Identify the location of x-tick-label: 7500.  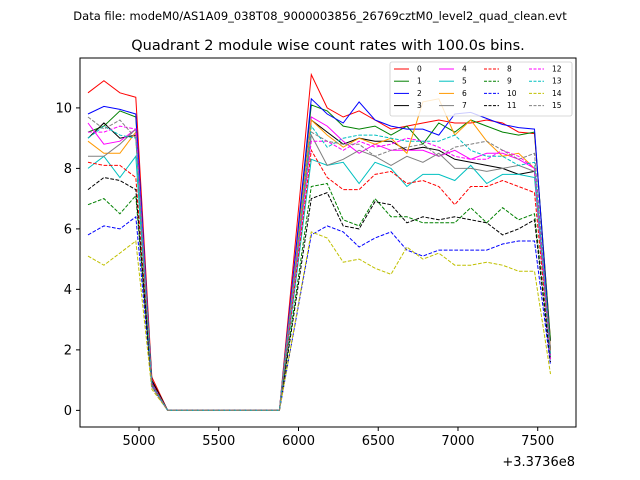
(537, 441).